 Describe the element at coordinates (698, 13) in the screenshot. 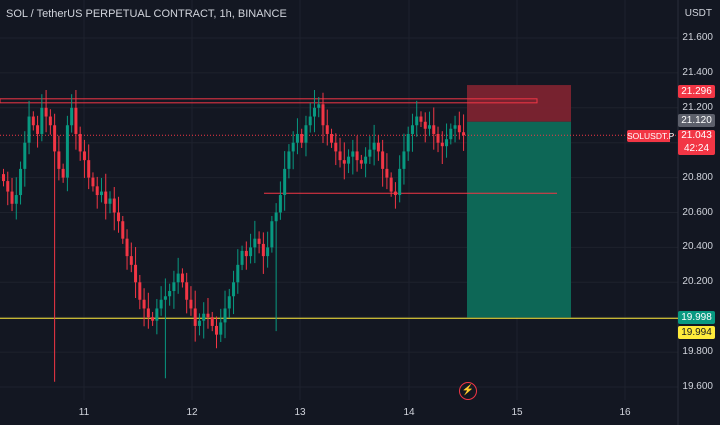

I see `currency-label: USDT` at that location.